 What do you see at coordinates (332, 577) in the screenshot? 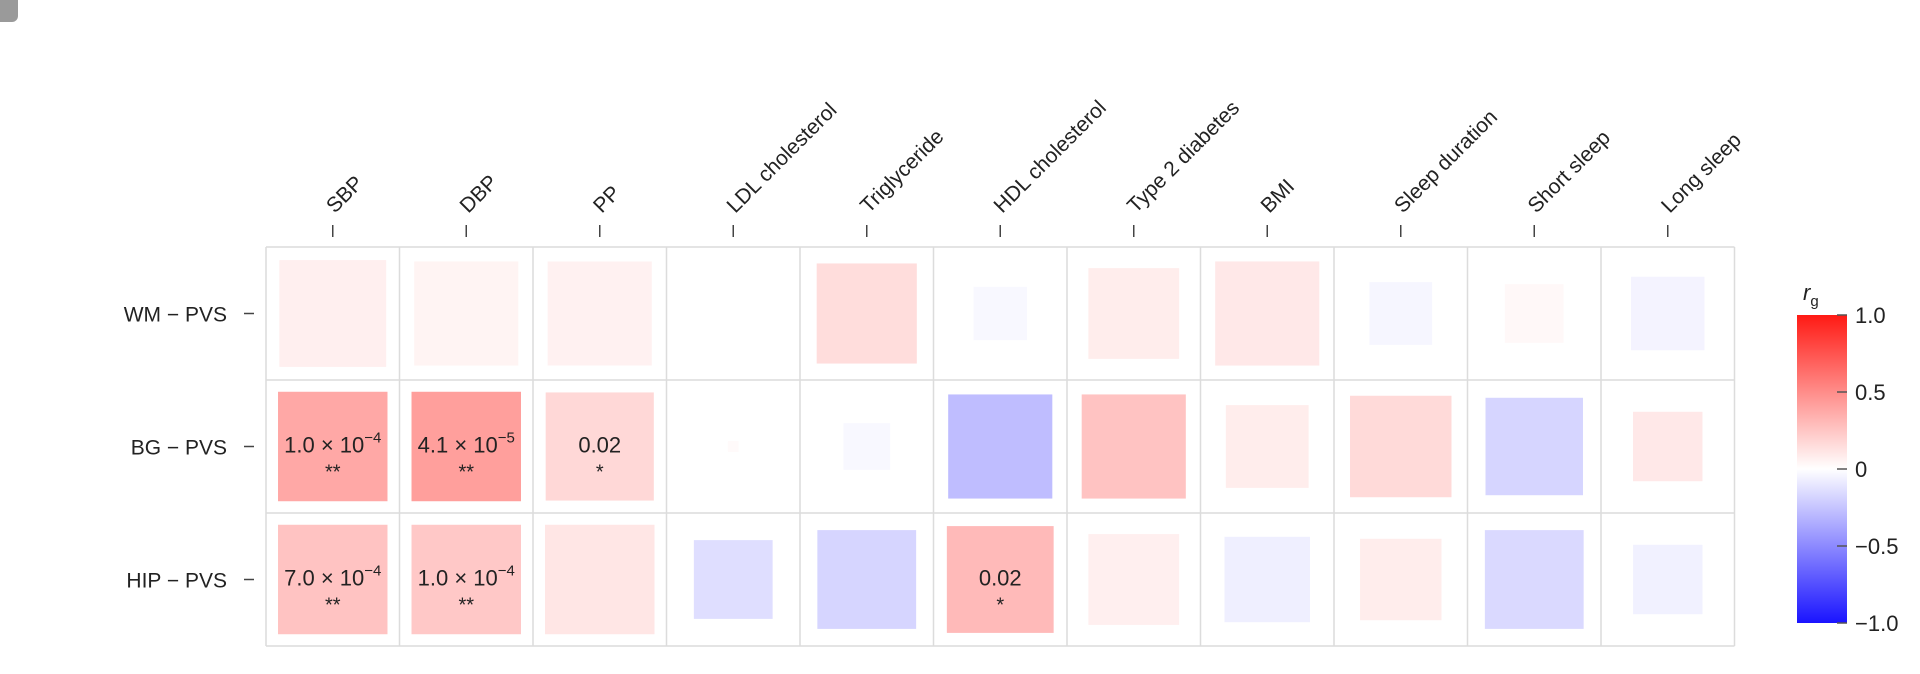
I see `cell-p-value: 7.0 × 10⁻⁴` at bounding box center [332, 577].